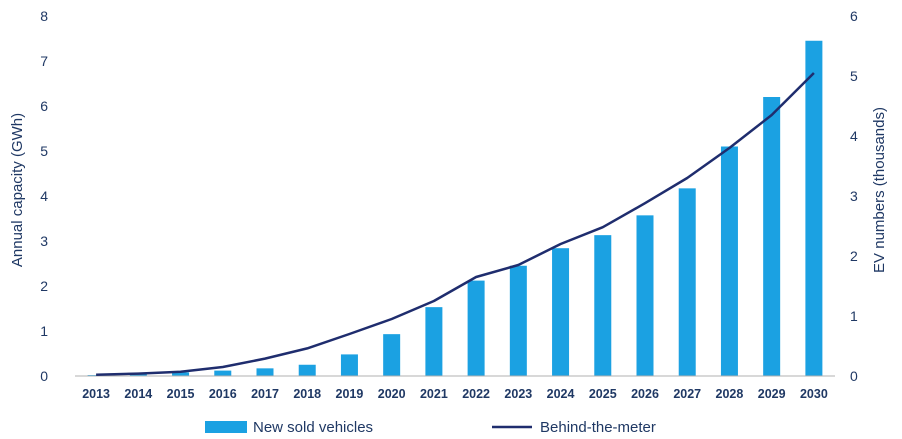 The image size is (902, 439). I want to click on x-tick-label: 2023, so click(518, 394).